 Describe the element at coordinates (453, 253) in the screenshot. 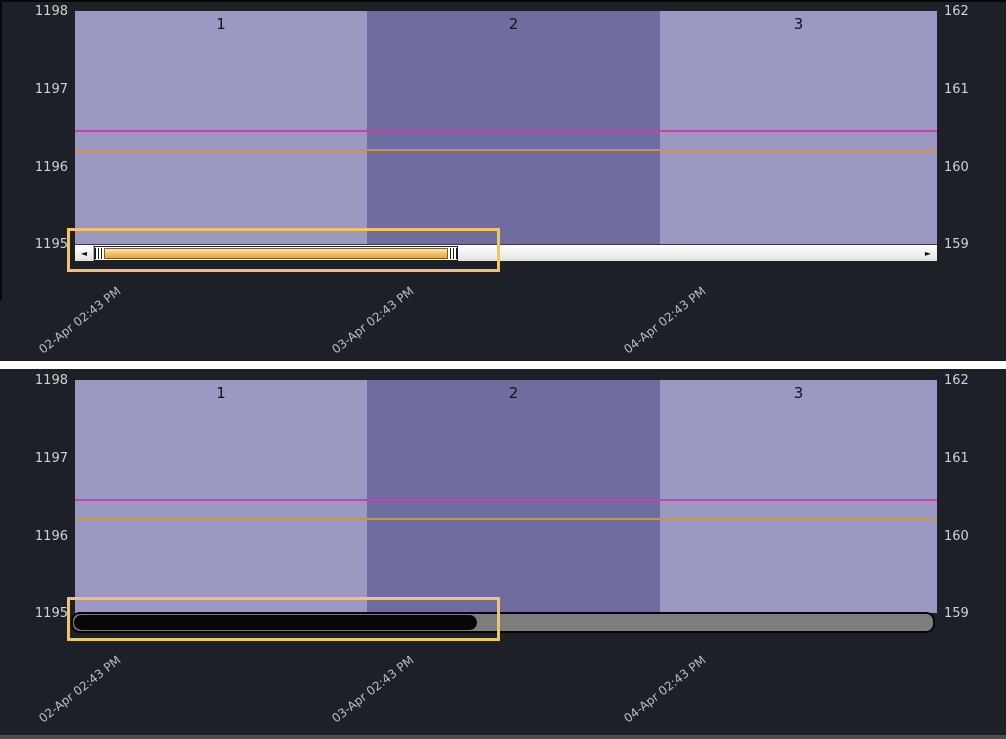

I see `thumb-grip-right-icon` at that location.